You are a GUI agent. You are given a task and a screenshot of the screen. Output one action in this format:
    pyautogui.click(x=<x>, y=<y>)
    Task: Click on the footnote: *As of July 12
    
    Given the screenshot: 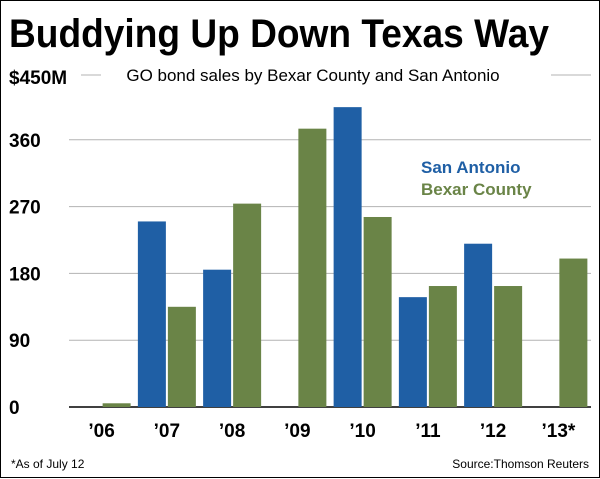 What is the action you would take?
    pyautogui.click(x=48, y=464)
    